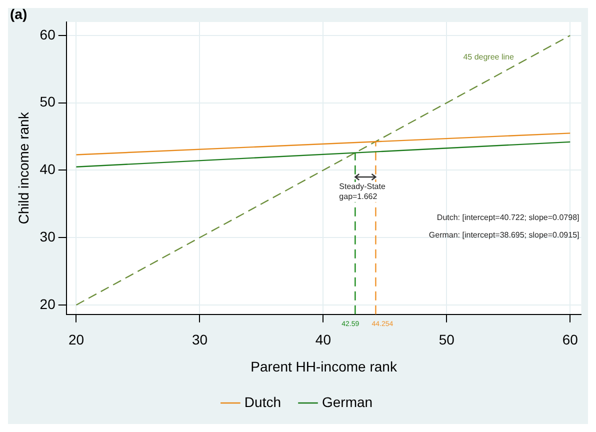  What do you see at coordinates (48, 102) in the screenshot?
I see `y-tick-label: 50` at bounding box center [48, 102].